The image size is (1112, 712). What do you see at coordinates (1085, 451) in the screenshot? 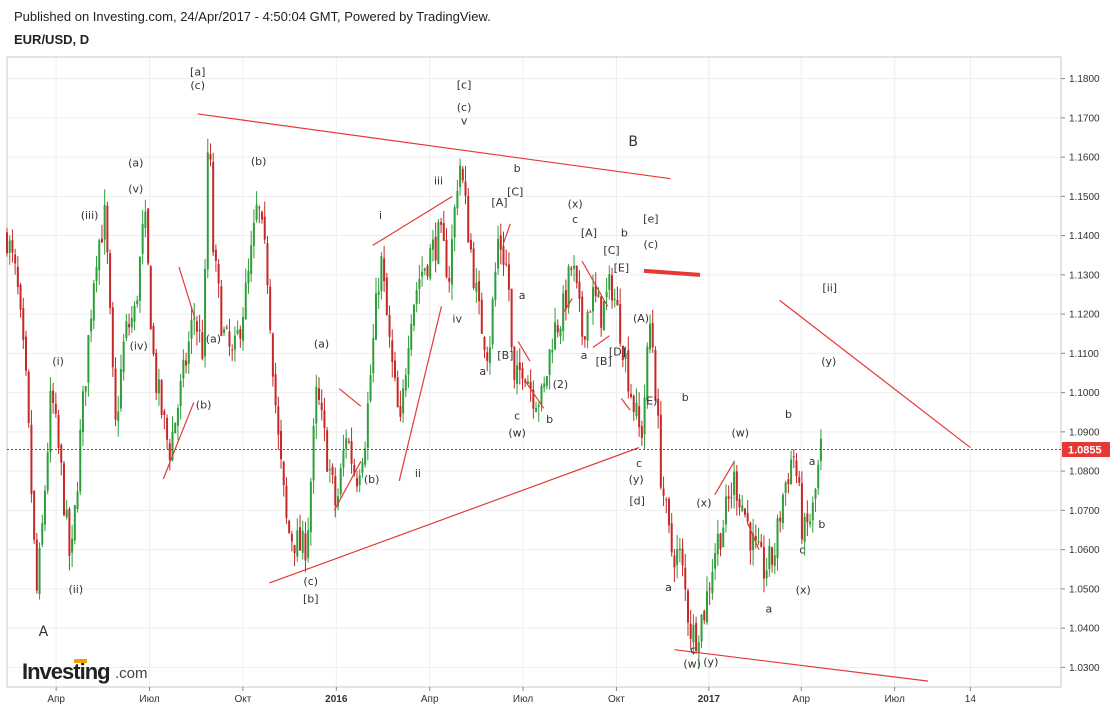
I see `last-price-value: 1.0855` at bounding box center [1085, 451].